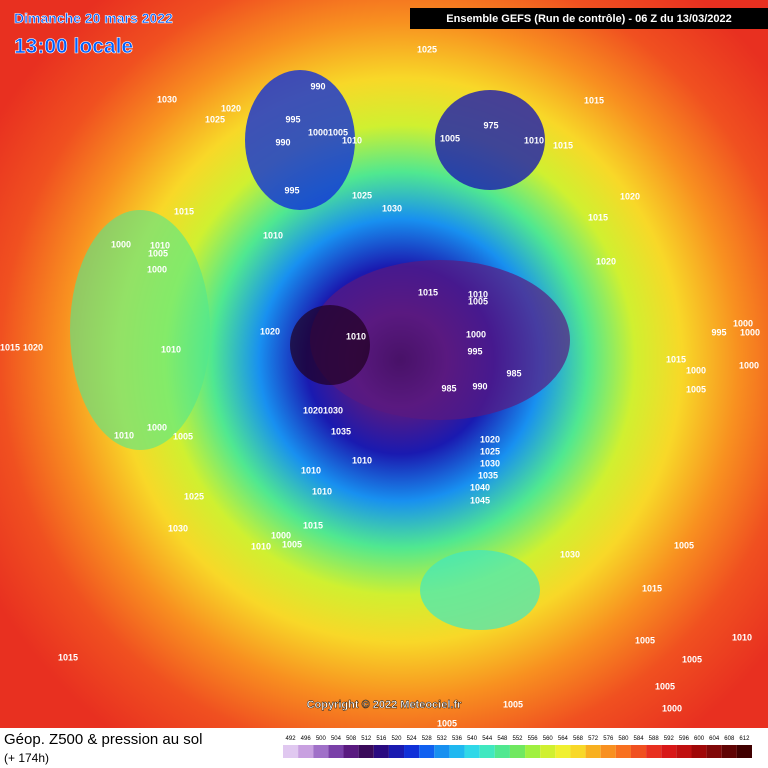 The width and height of the screenshot is (768, 768). I want to click on high-area, so click(480, 590).